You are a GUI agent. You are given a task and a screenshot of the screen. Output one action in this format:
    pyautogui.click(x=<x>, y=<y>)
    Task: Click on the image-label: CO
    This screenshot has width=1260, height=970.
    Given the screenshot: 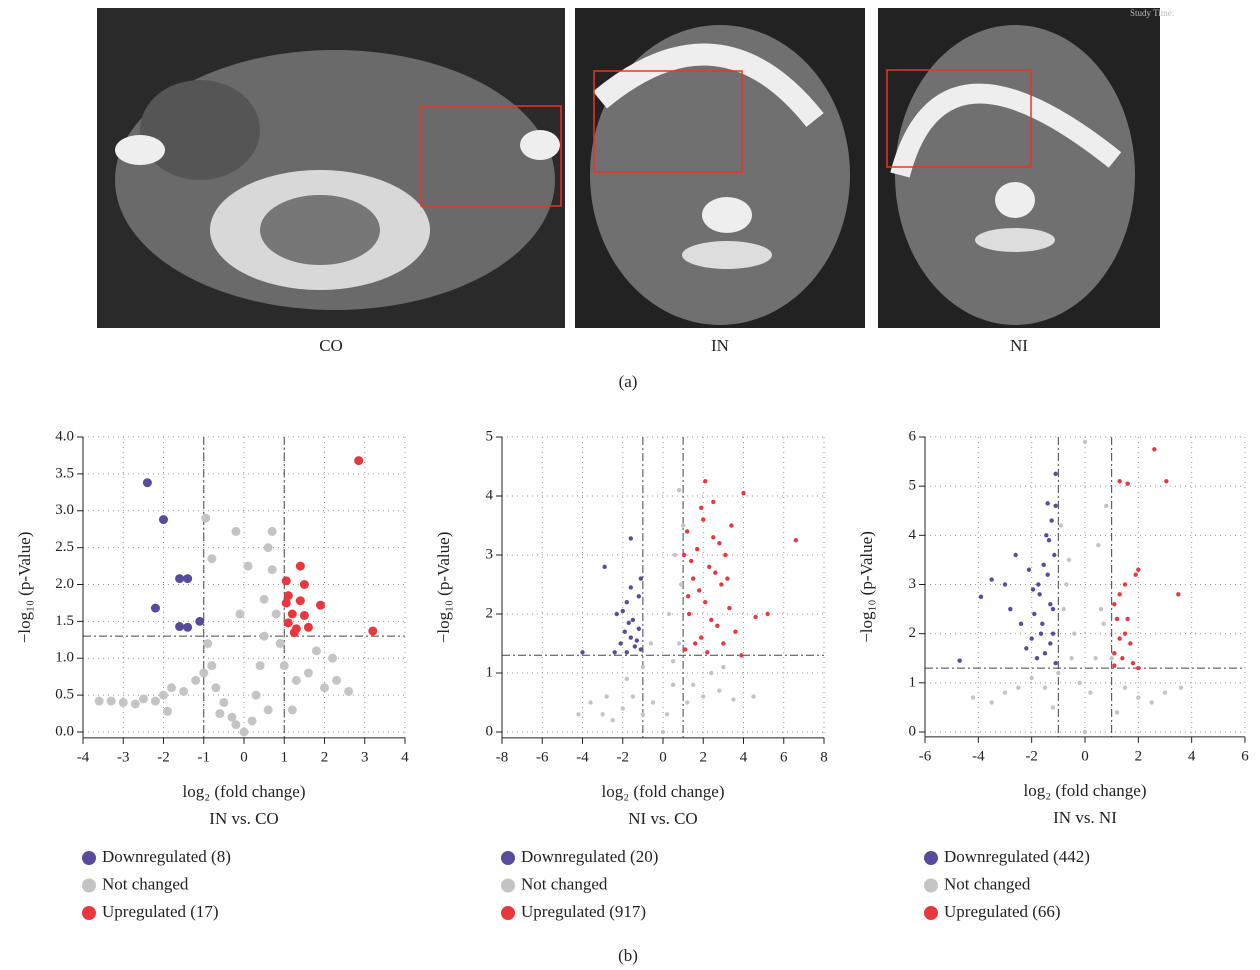 What is the action you would take?
    pyautogui.click(x=331, y=345)
    